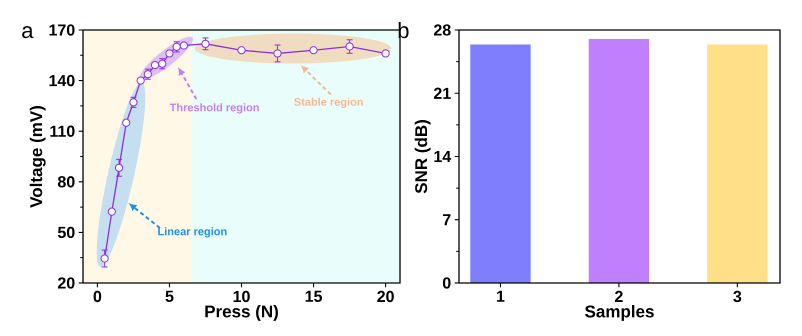 The height and width of the screenshot is (336, 802). What do you see at coordinates (214, 108) in the screenshot?
I see `annotation: Threshold region` at bounding box center [214, 108].